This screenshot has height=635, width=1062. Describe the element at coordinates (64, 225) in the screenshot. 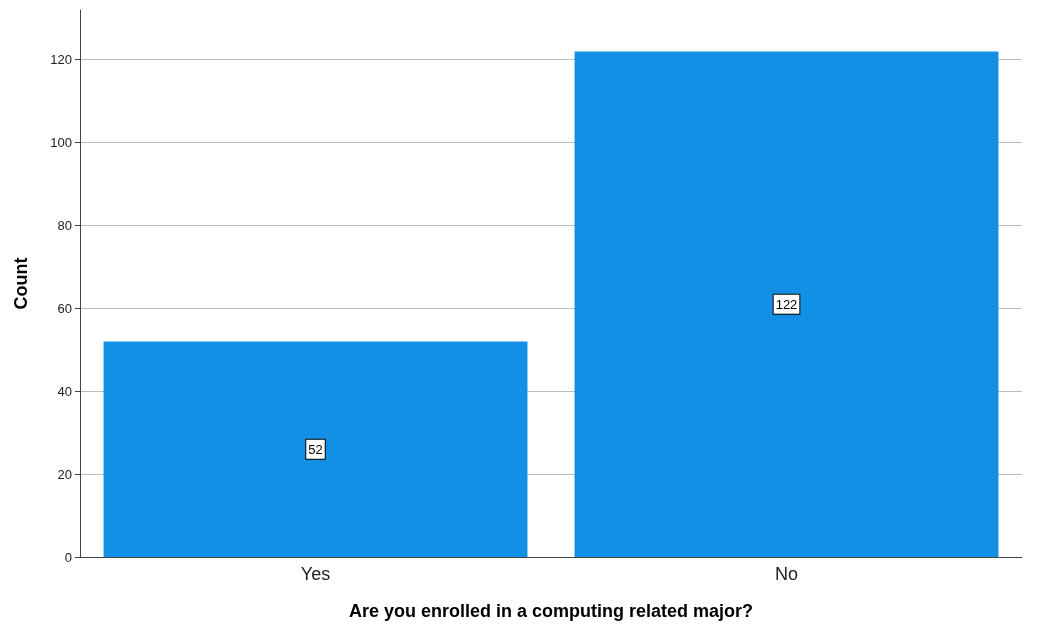

I see `y-tick-label: 80` at that location.